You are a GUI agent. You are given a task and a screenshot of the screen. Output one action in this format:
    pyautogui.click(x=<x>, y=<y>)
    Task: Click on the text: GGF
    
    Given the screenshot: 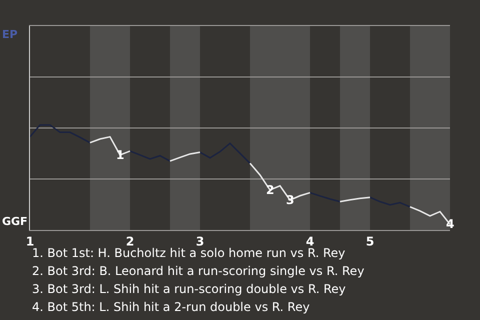 What is the action you would take?
    pyautogui.click(x=15, y=221)
    